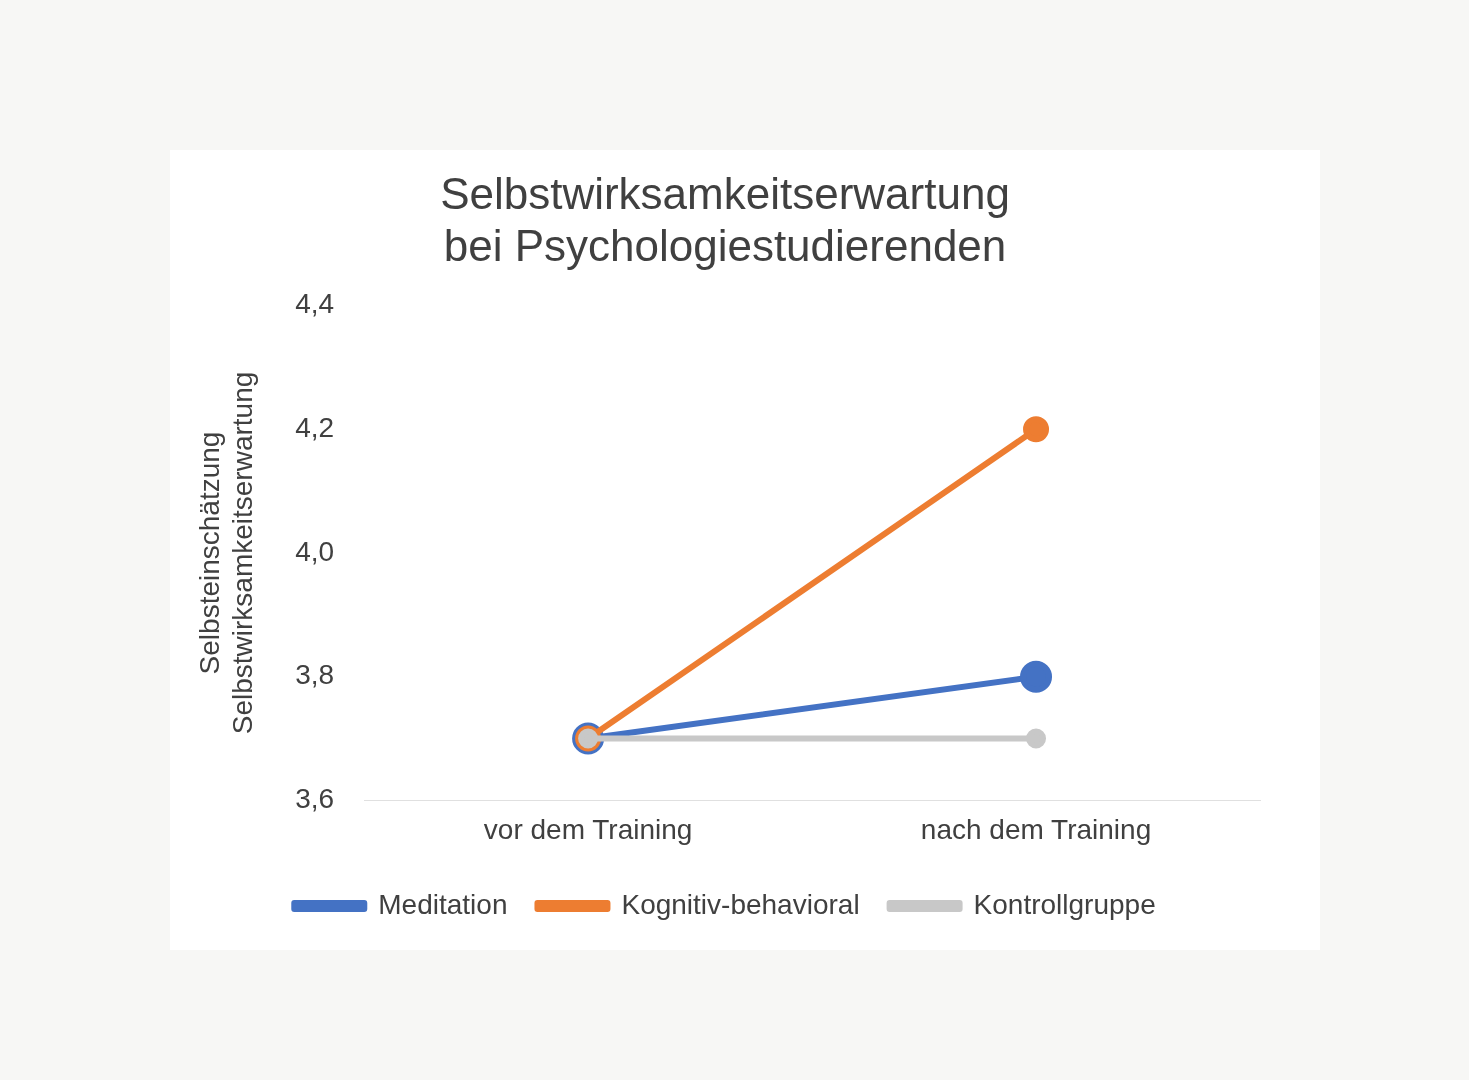  Describe the element at coordinates (226, 553) in the screenshot. I see `y-axis-title: Selbsteinschätzung Selbstwirksamkeitserwartung` at that location.